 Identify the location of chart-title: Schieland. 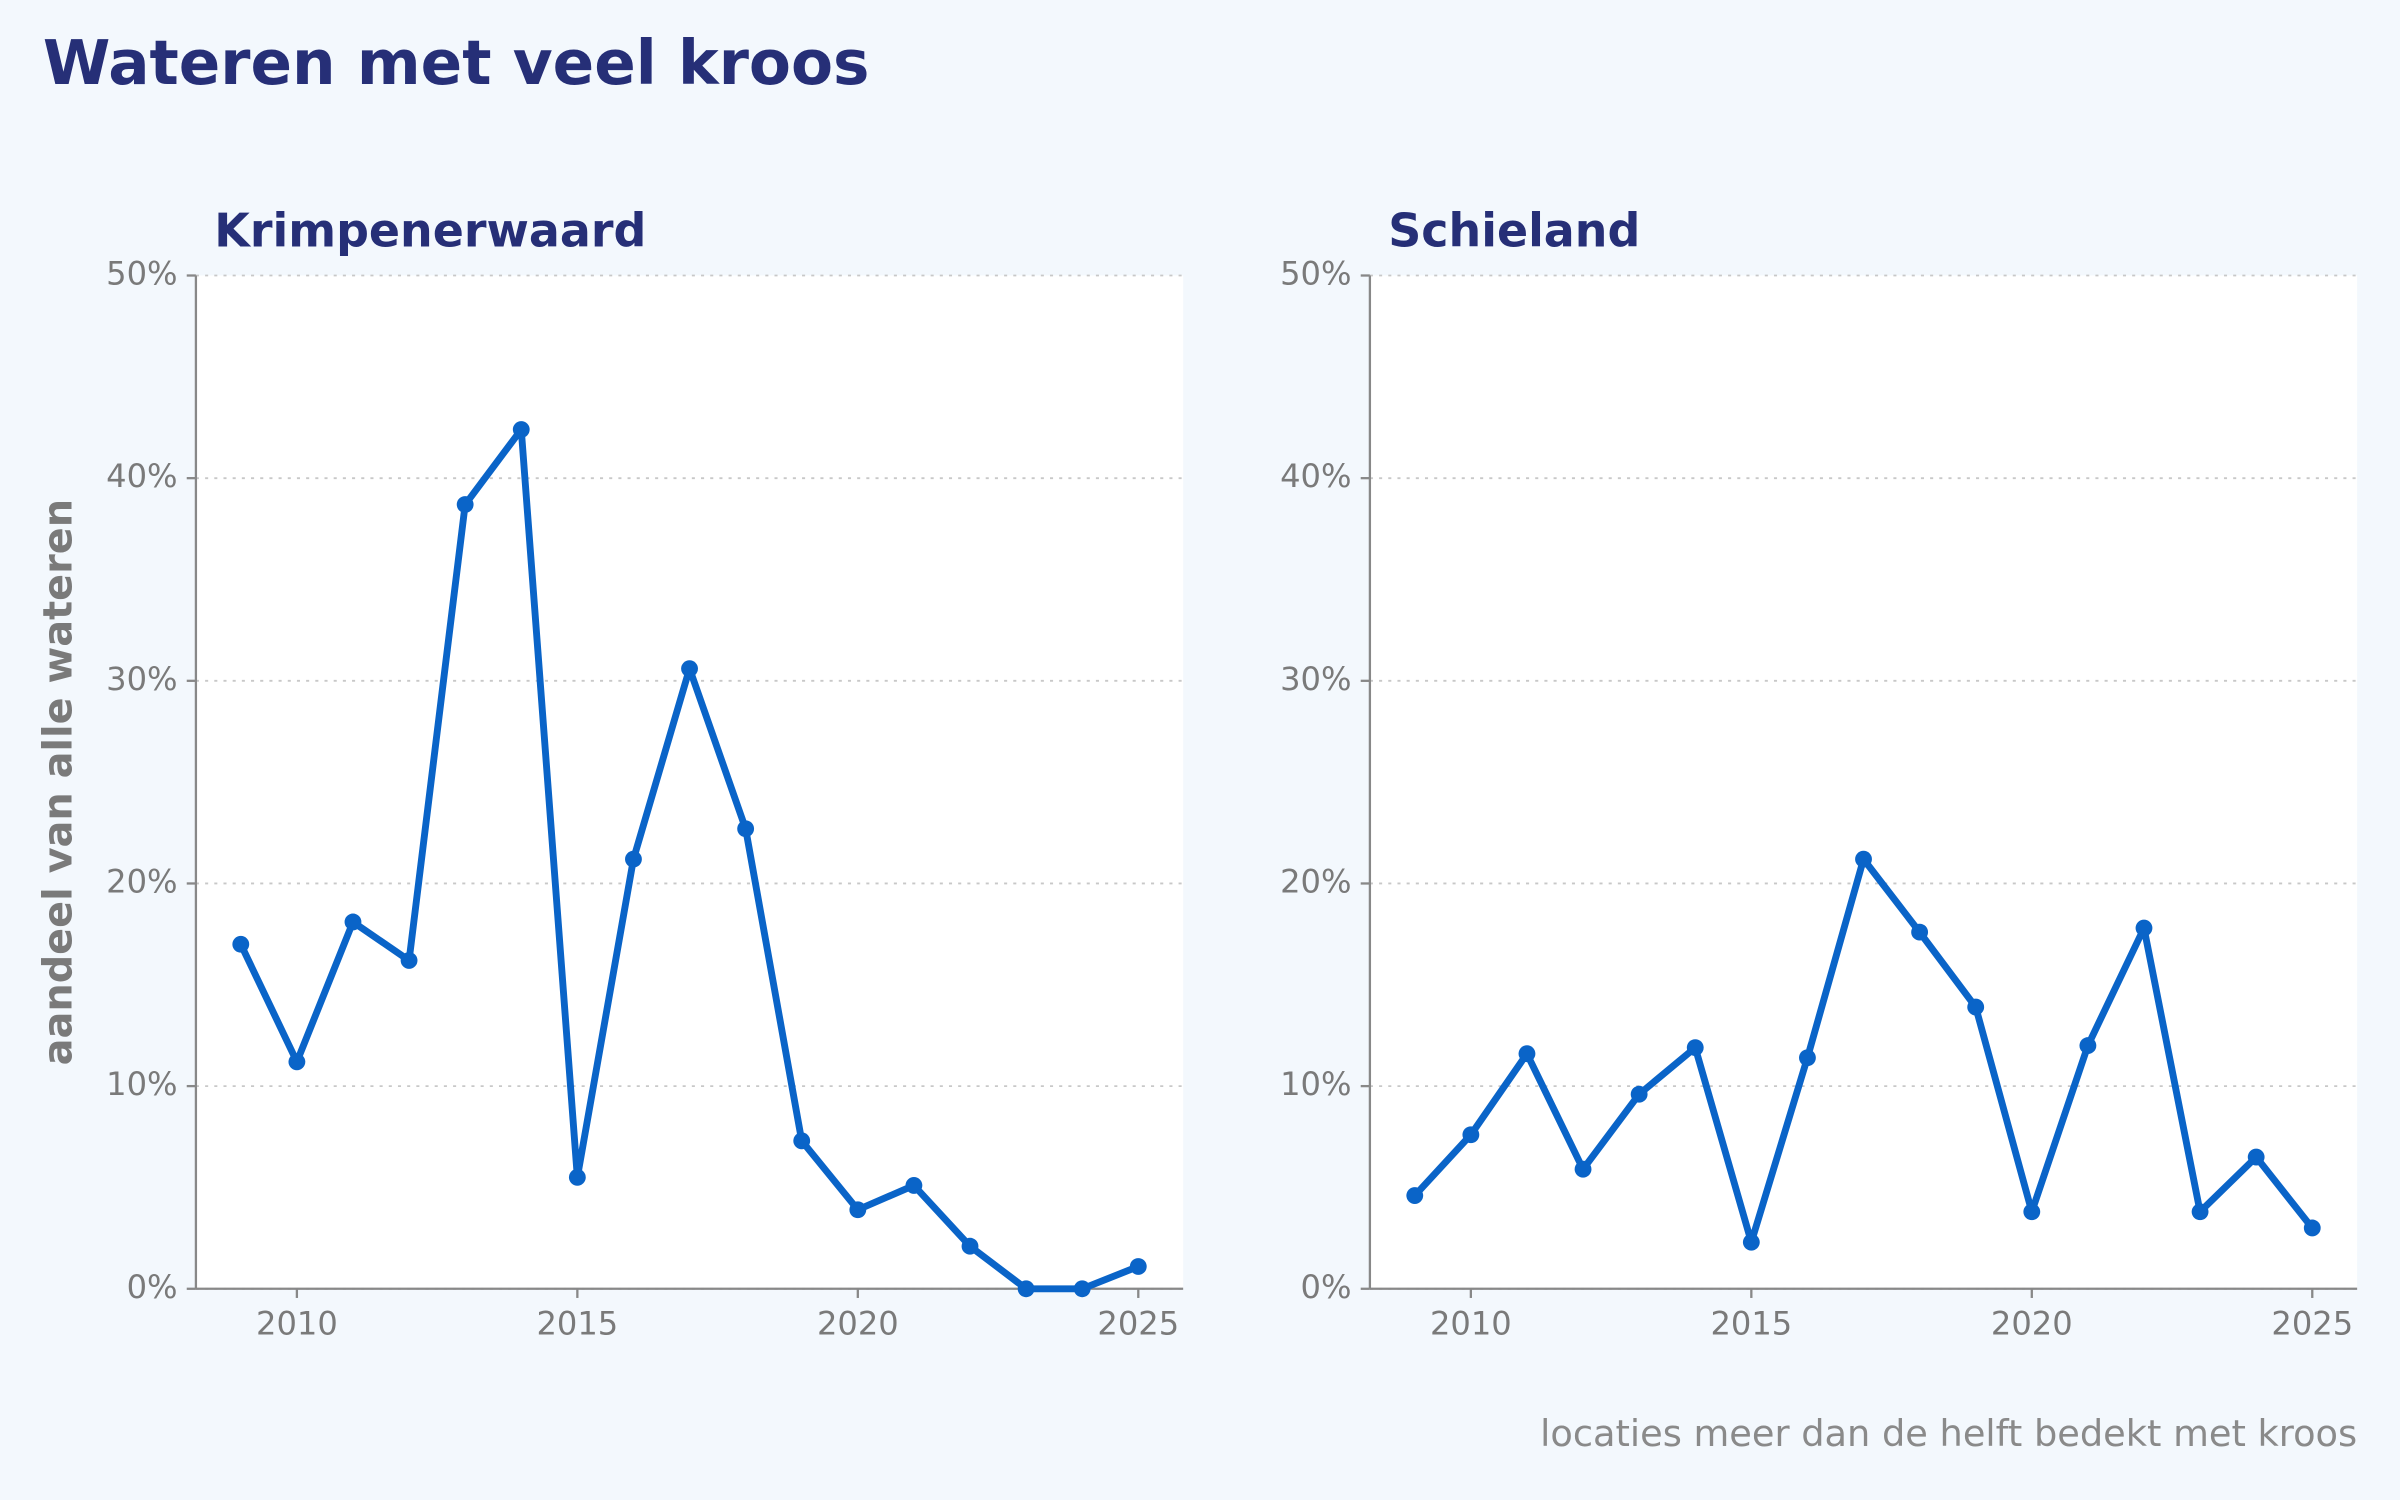
(1514, 231).